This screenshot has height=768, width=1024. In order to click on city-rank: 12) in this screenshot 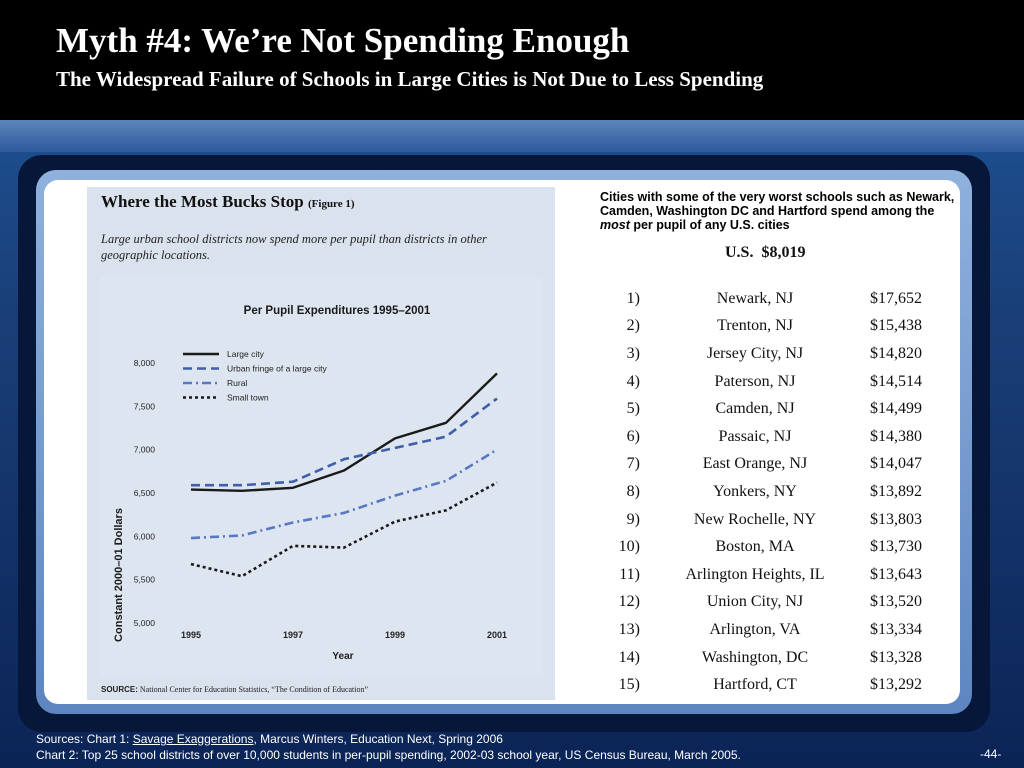, I will do `click(629, 602)`.